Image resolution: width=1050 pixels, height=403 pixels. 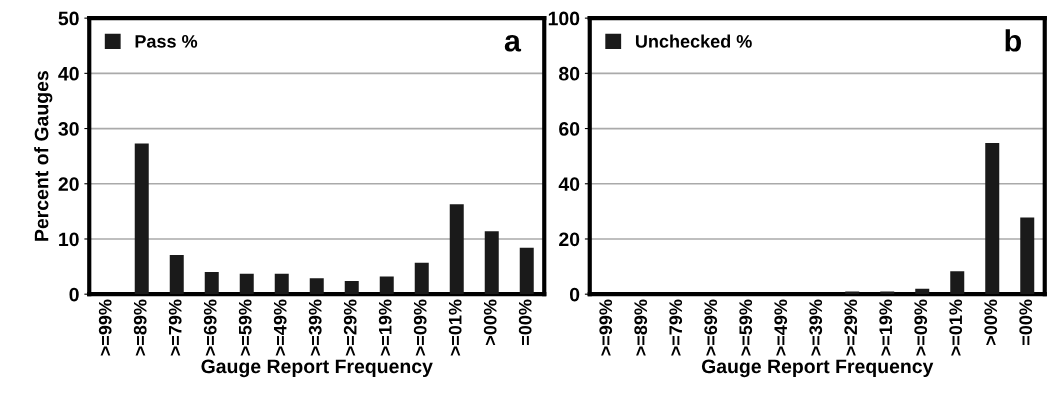 What do you see at coordinates (68, 18) in the screenshot?
I see `y-tick-label: 50` at bounding box center [68, 18].